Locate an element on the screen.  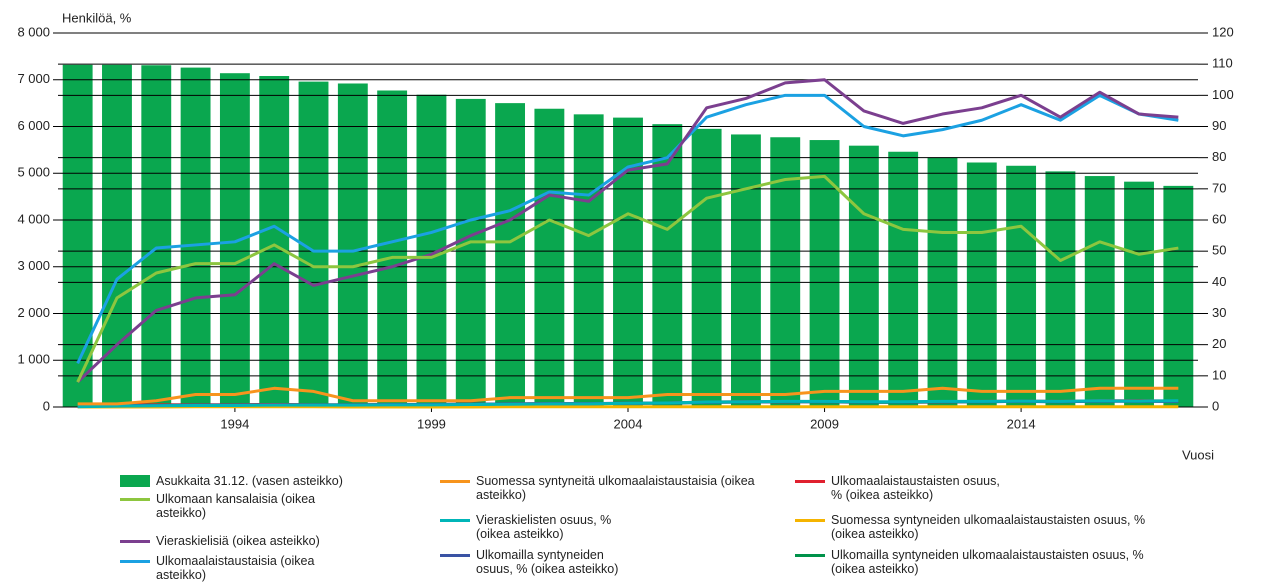
legend-item: Vieraskielisiä (oikea asteikko) is located at coordinates (220, 541).